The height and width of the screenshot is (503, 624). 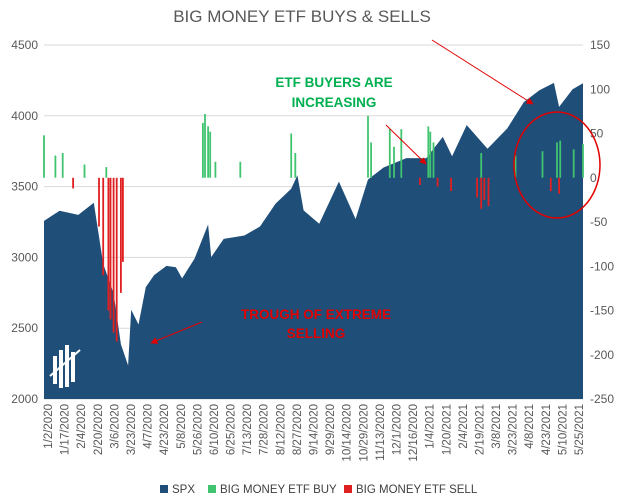 I want to click on x-tick-label: 9/29/2020, so click(x=331, y=429).